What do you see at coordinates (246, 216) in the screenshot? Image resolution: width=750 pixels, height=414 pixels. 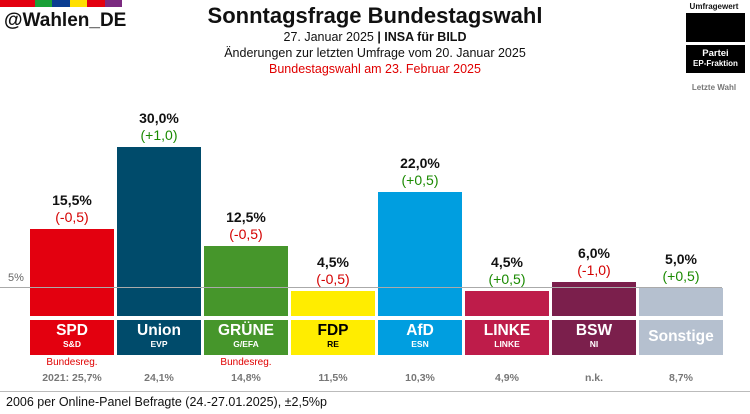 I see `value-label-grne: 12,5%` at bounding box center [246, 216].